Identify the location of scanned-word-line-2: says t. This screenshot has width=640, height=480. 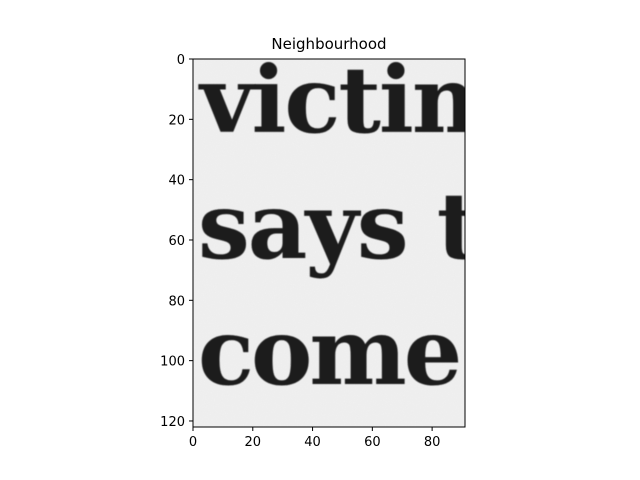
(339, 226).